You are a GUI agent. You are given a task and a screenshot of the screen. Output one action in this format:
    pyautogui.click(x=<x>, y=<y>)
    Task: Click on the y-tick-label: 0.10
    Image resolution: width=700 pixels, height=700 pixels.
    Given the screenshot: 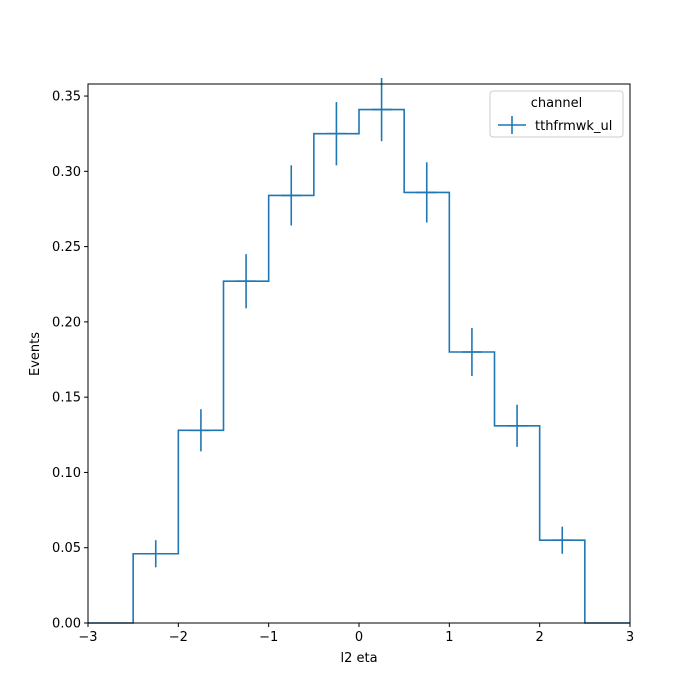 What is the action you would take?
    pyautogui.click(x=66, y=473)
    